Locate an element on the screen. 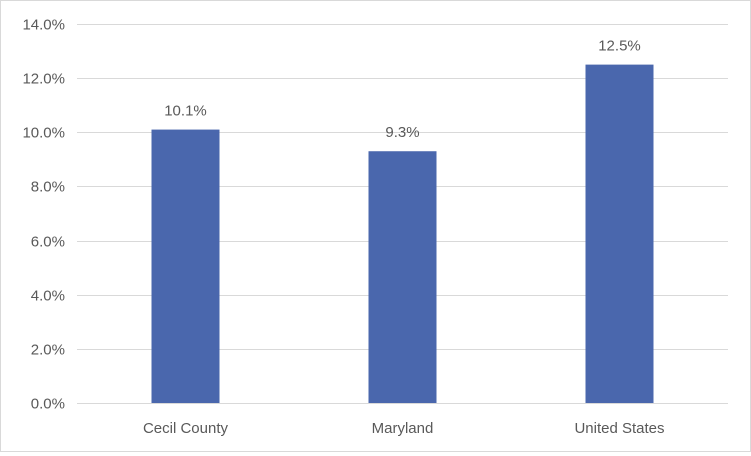 The height and width of the screenshot is (456, 751). y-tick-label: 14.0% is located at coordinates (43, 25).